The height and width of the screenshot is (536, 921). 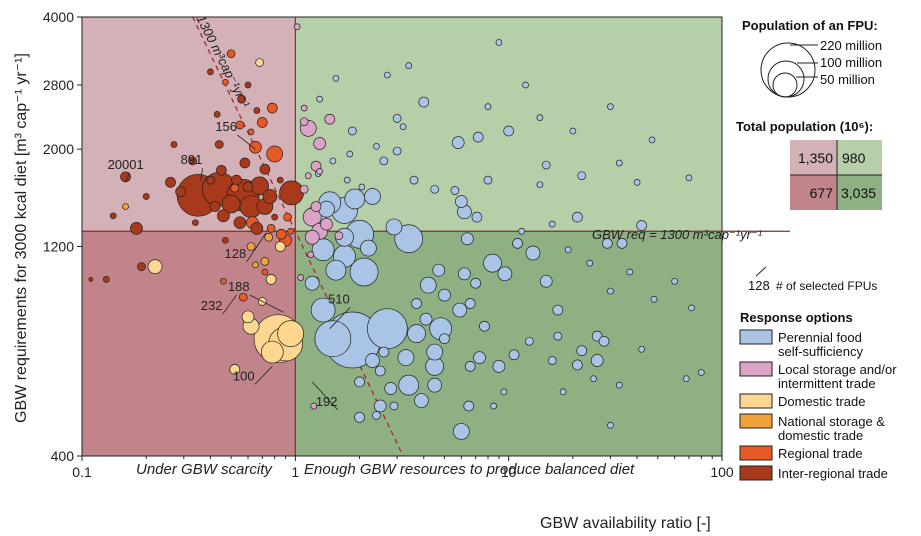 I want to click on legend-population-100: 100 million, so click(x=851, y=62).